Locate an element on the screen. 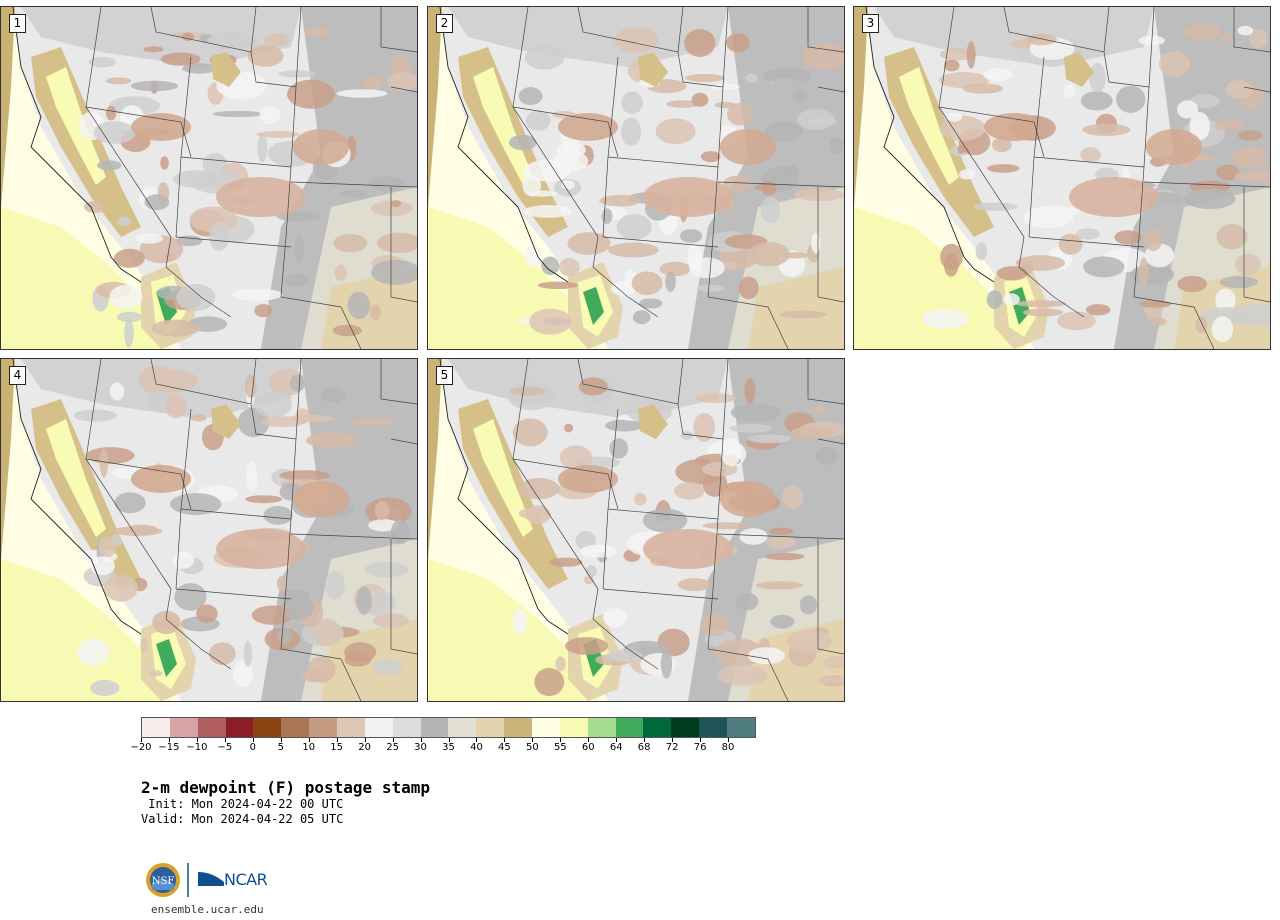 The image size is (1280, 920). postage-stamp-panel-2: 2 is located at coordinates (636, 178).